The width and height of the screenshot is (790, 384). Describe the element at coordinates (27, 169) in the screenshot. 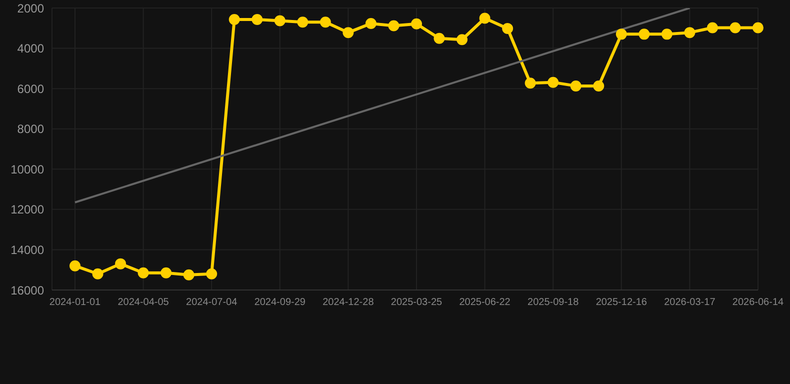

I see `y-tick-label: 10000` at that location.